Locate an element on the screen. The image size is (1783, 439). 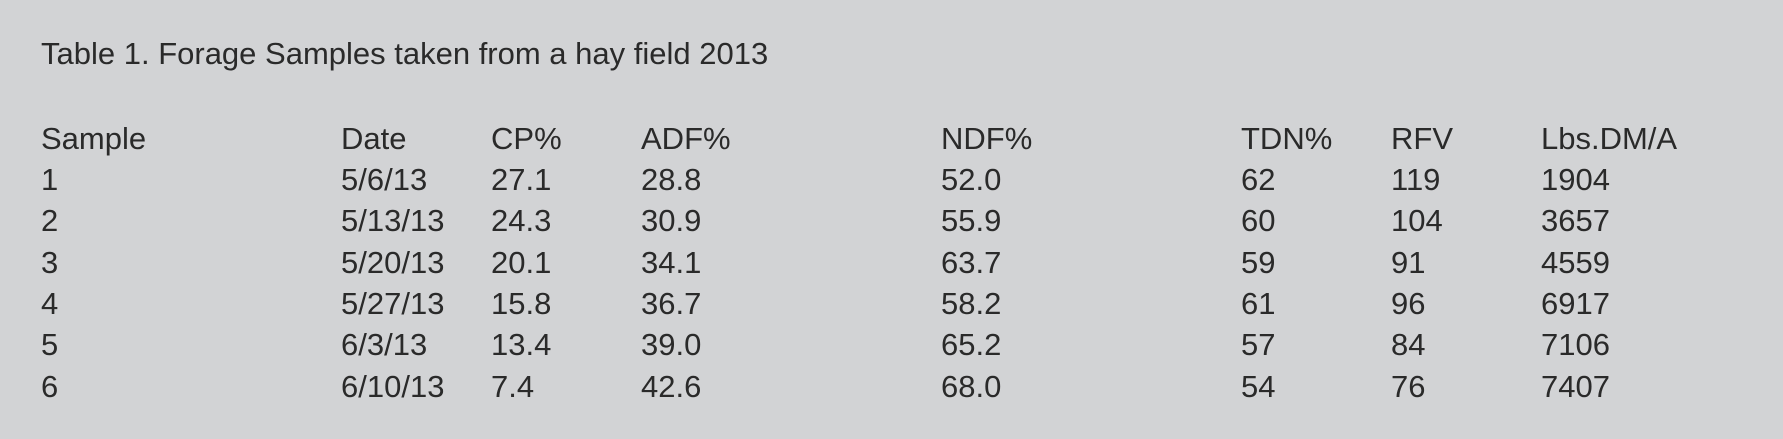
table-row: 4 5/27/13 15.8 36.7 58.2 61 96 6917 is located at coordinates (891, 304).